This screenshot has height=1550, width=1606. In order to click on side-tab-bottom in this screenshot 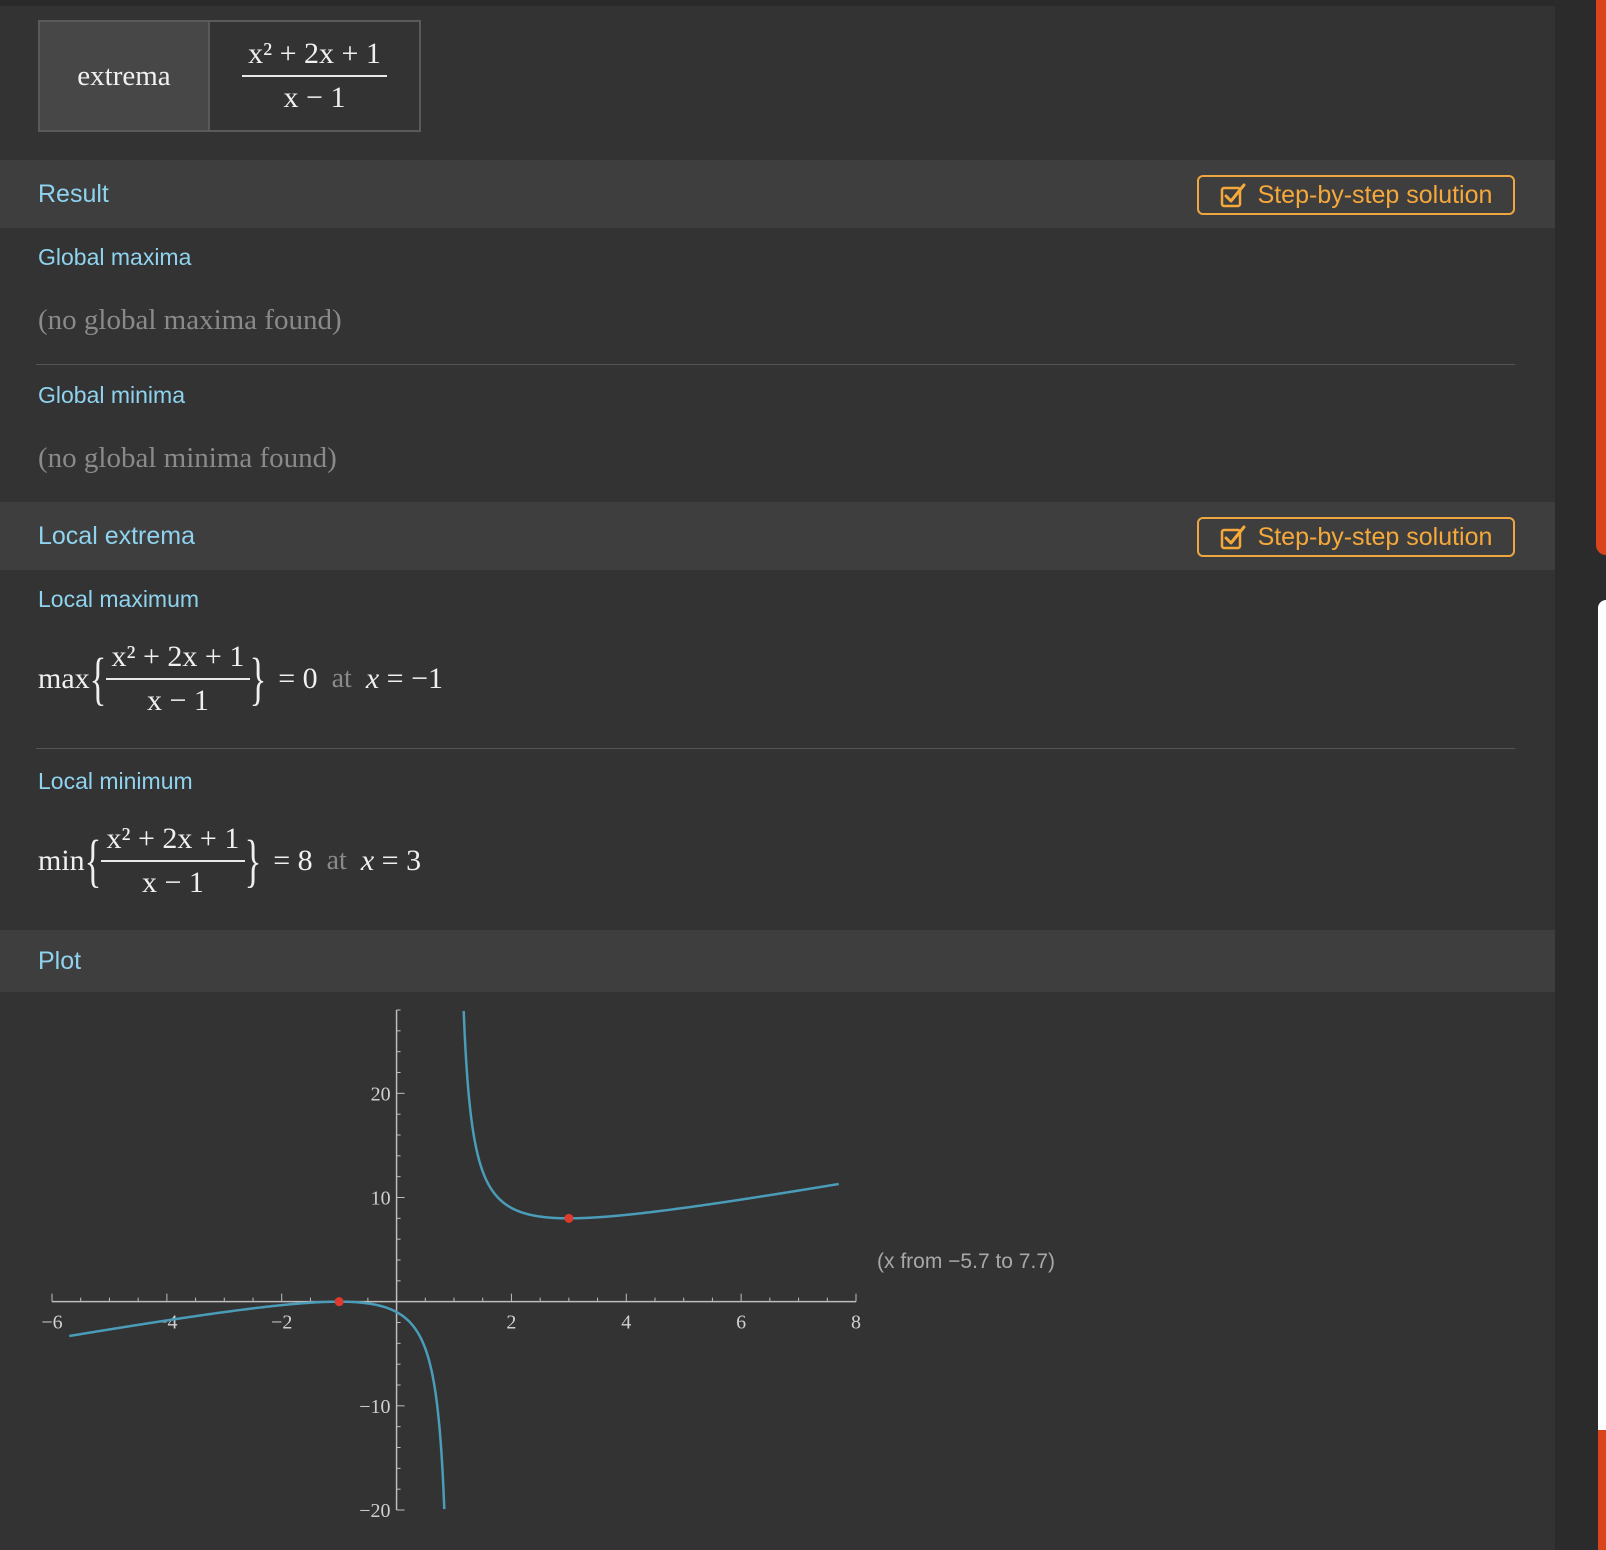, I will do `click(1602, 1490)`.